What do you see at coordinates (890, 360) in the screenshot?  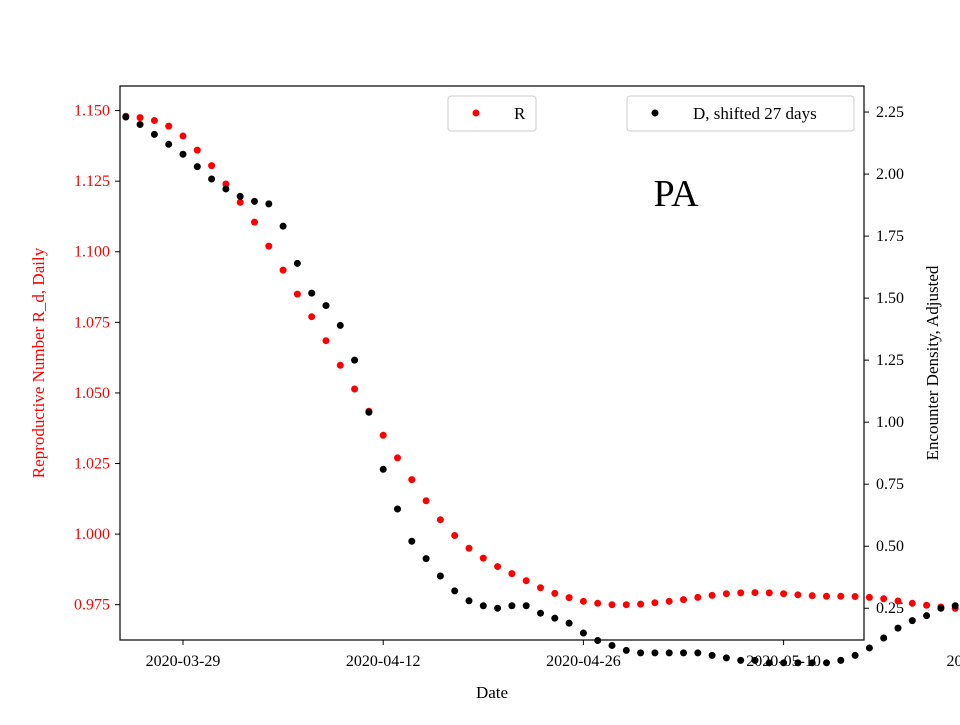 I see `right-tick-label: 1.25` at bounding box center [890, 360].